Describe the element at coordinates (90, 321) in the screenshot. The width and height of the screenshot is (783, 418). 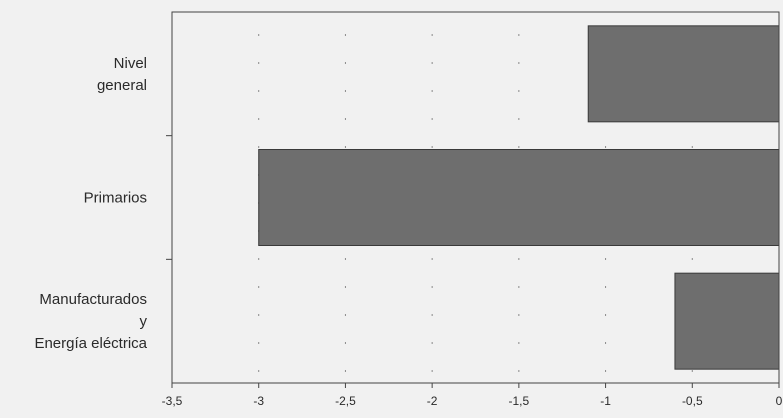
I see `category-label: Manufacturados y Energía eléctrica` at that location.